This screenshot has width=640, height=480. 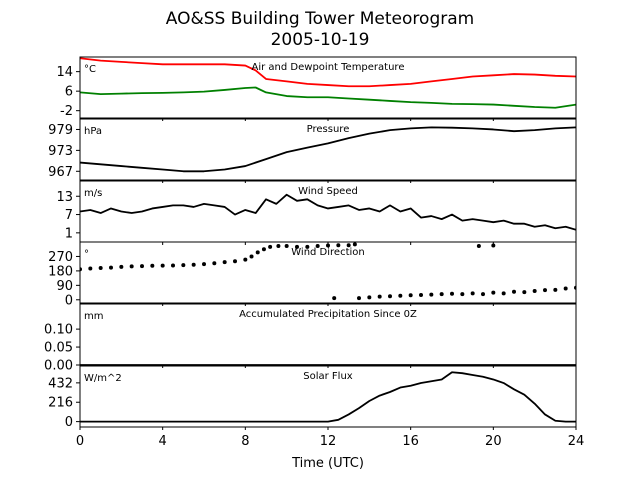 What do you see at coordinates (80, 441) in the screenshot?
I see `x-tick-label-0: 0` at bounding box center [80, 441].